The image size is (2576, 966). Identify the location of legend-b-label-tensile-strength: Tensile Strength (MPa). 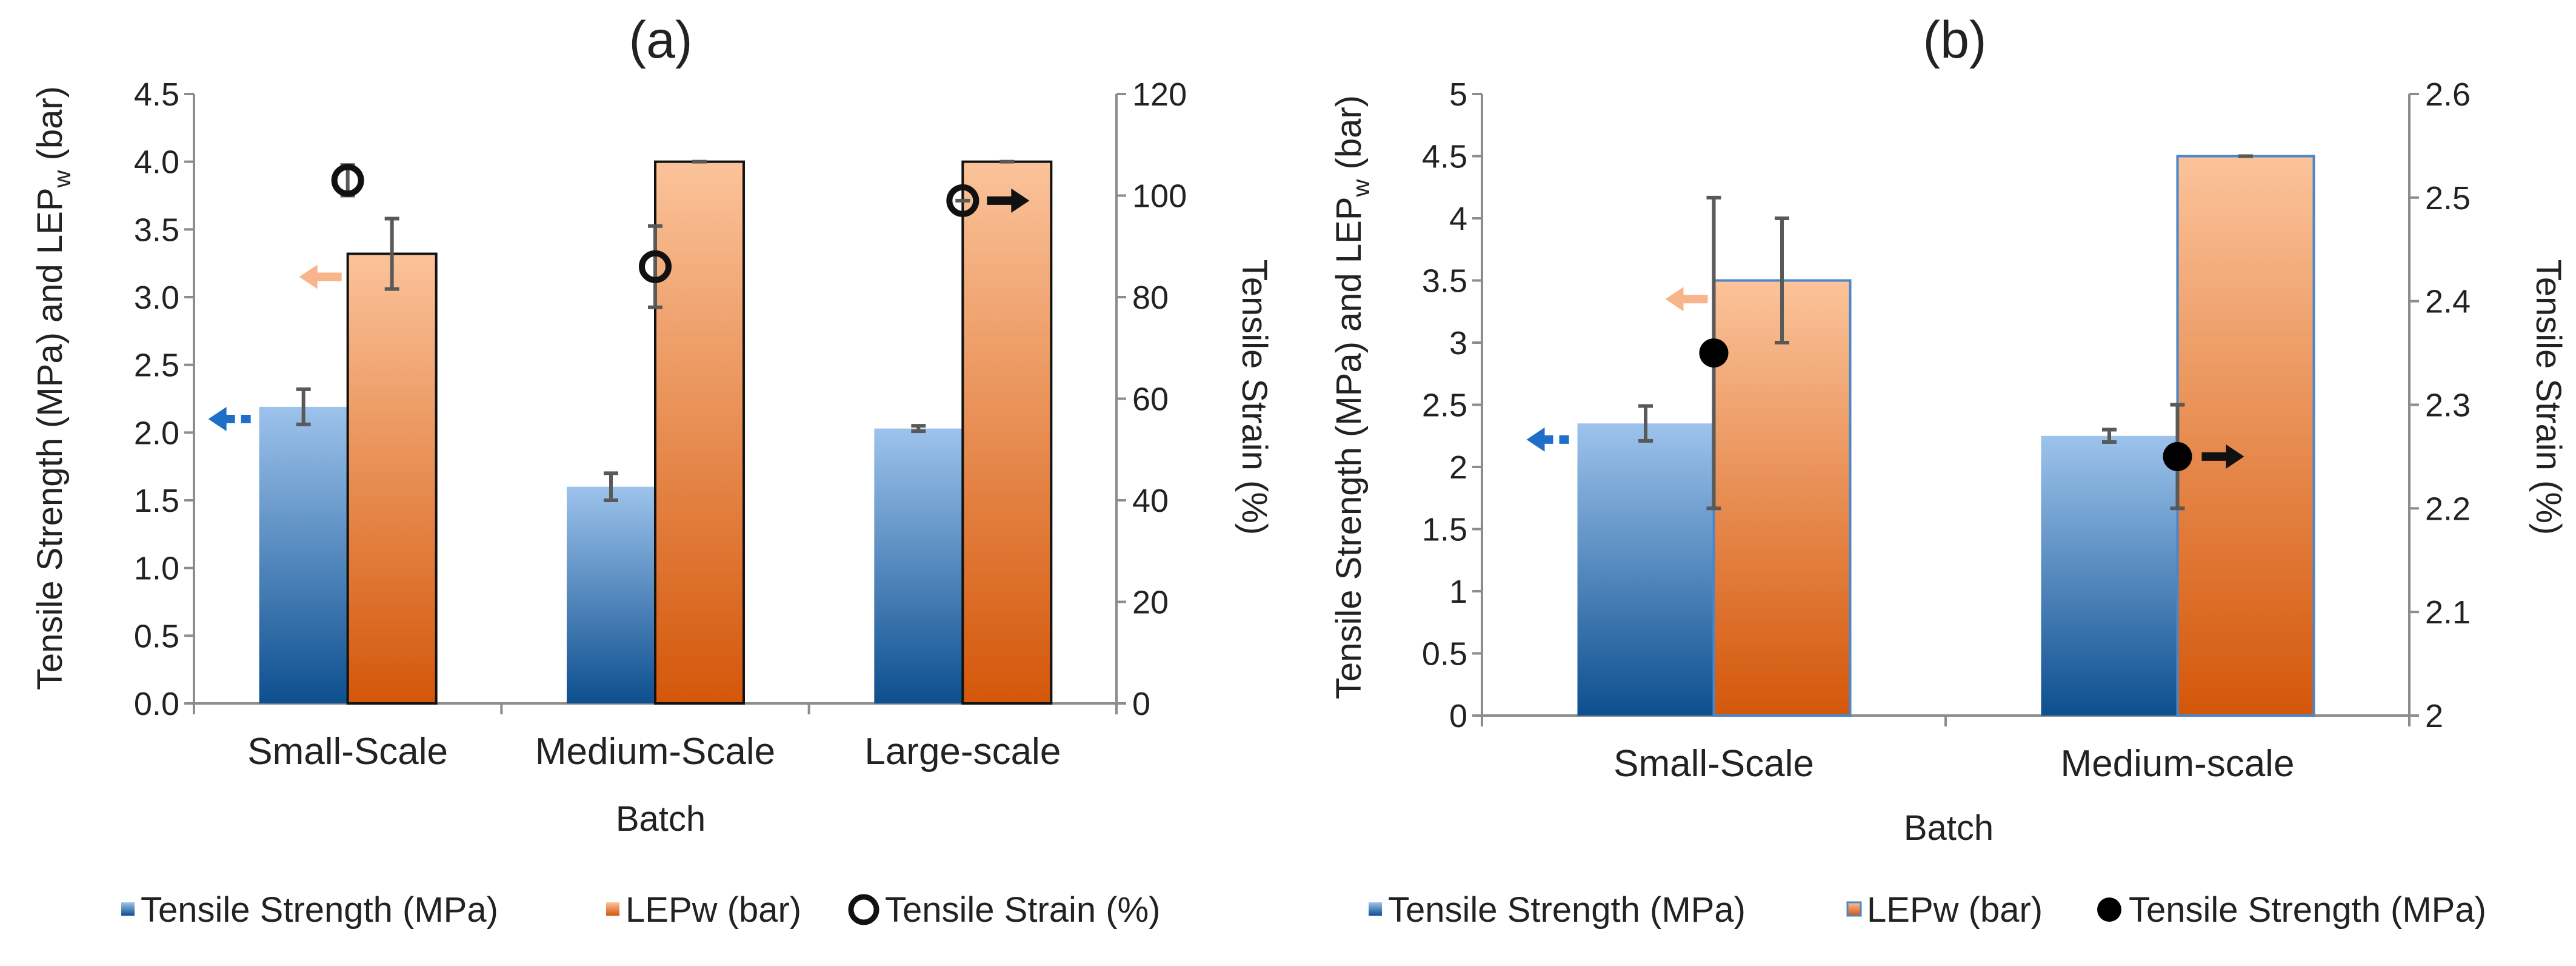
(1567, 910).